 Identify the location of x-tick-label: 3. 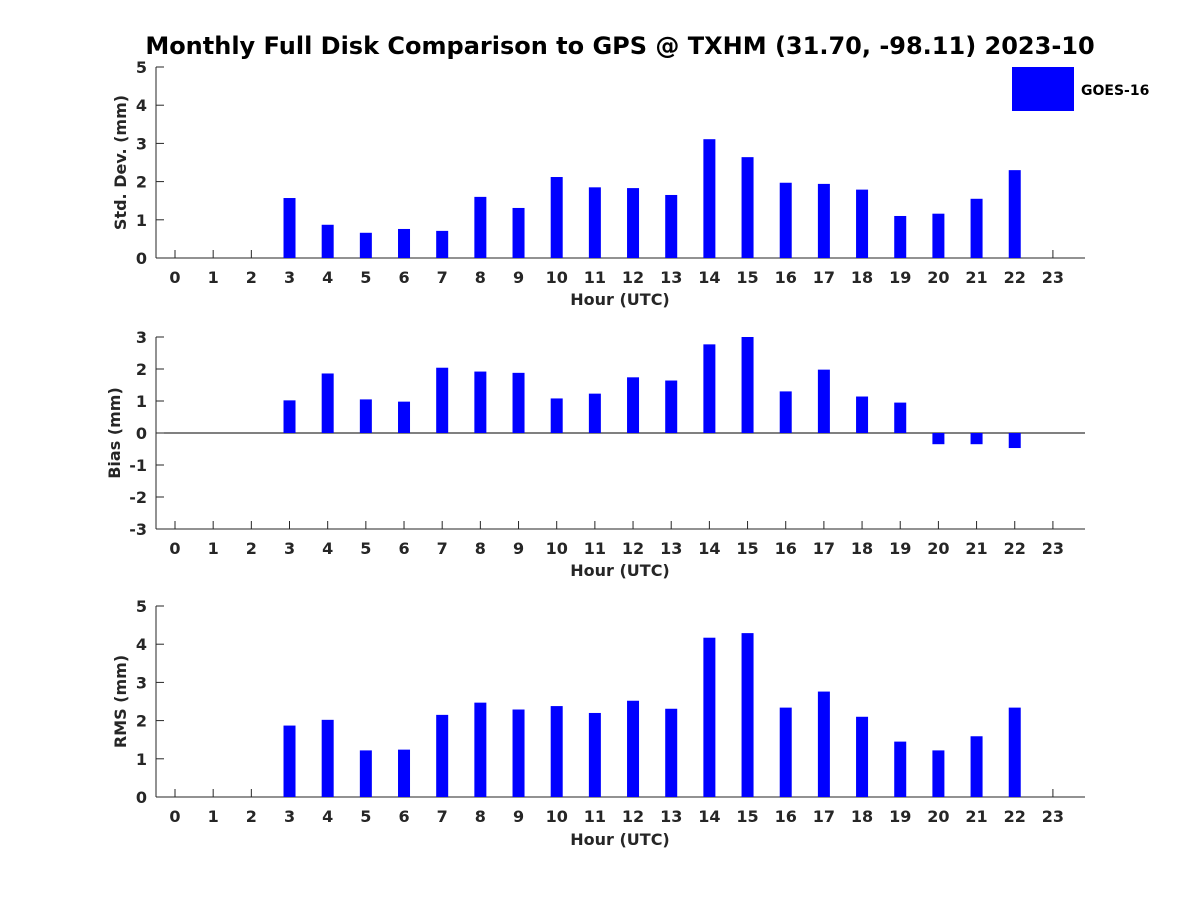
(289, 548).